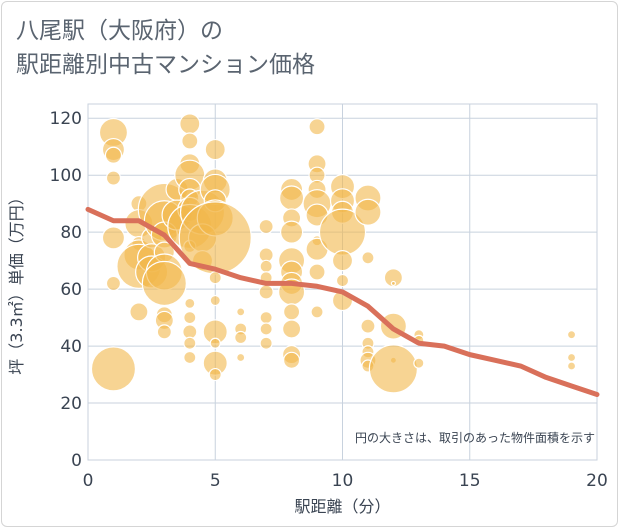 This screenshot has height=530, width=621. What do you see at coordinates (71, 404) in the screenshot?
I see `y-tick-label: 20` at bounding box center [71, 404].